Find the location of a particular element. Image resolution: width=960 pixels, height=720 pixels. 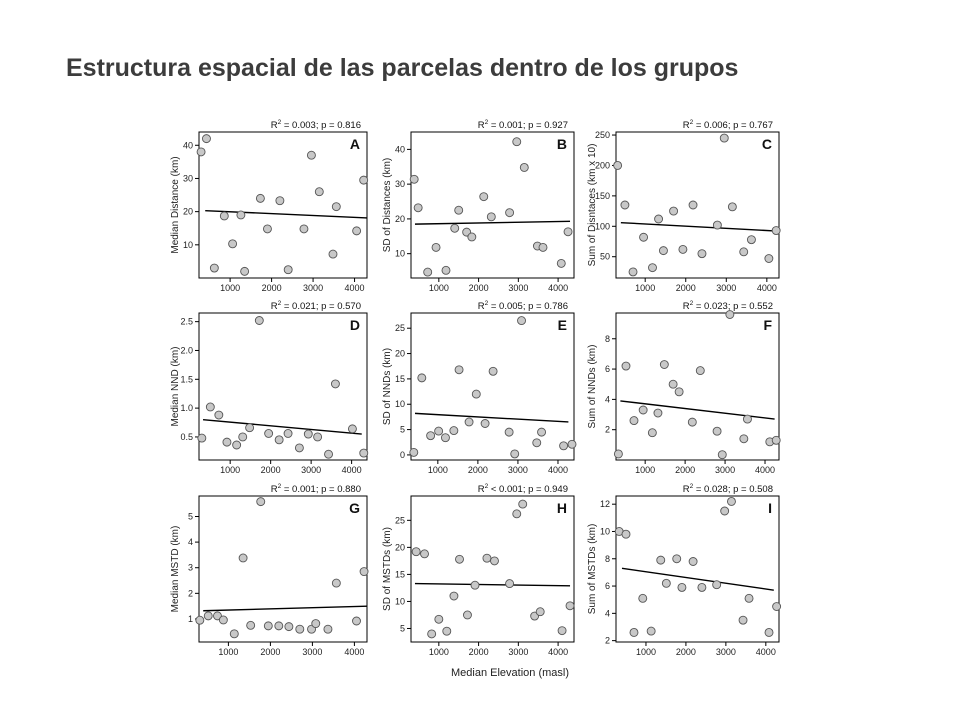

panel-letter: G is located at coordinates (354, 508).